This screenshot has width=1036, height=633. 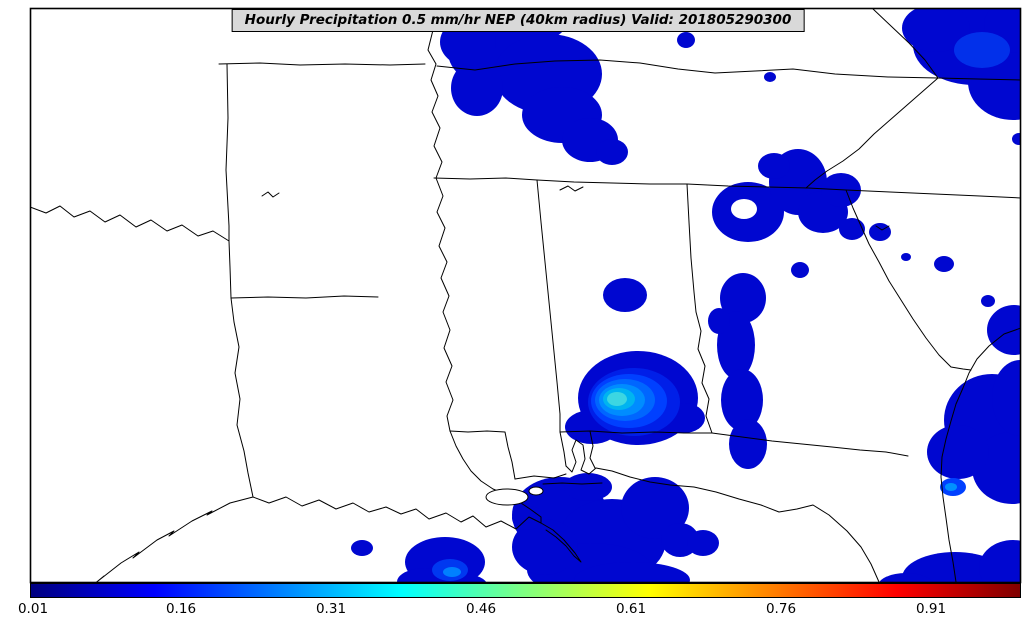 I want to click on colorbar, so click(x=525, y=590).